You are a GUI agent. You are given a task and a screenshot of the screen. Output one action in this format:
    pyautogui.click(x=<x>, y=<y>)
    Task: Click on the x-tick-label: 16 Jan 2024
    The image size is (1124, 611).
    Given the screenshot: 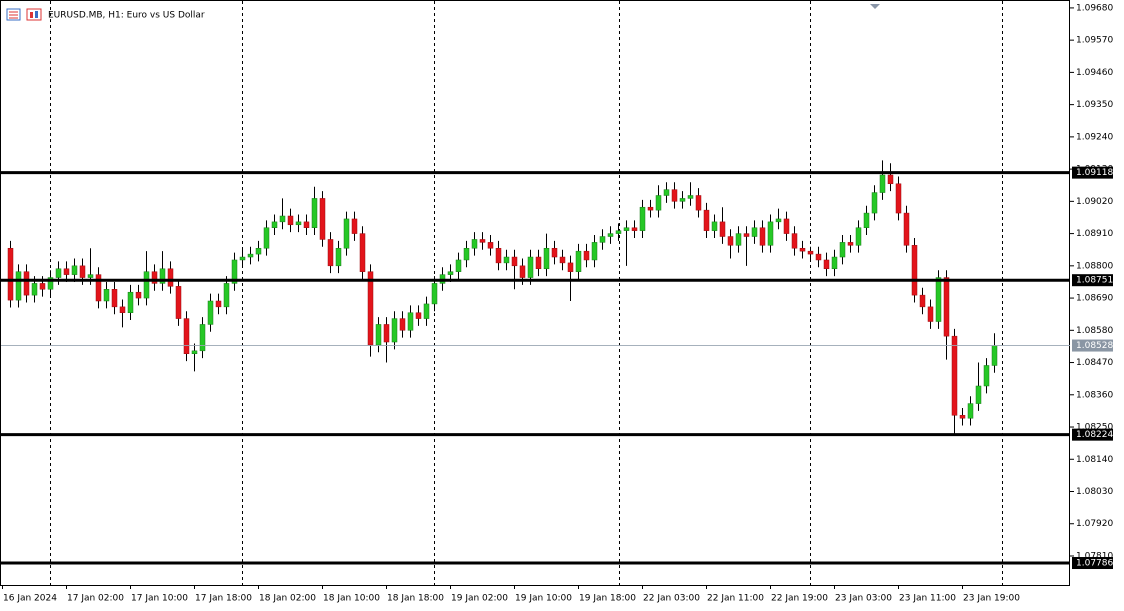 What is the action you would take?
    pyautogui.click(x=30, y=599)
    